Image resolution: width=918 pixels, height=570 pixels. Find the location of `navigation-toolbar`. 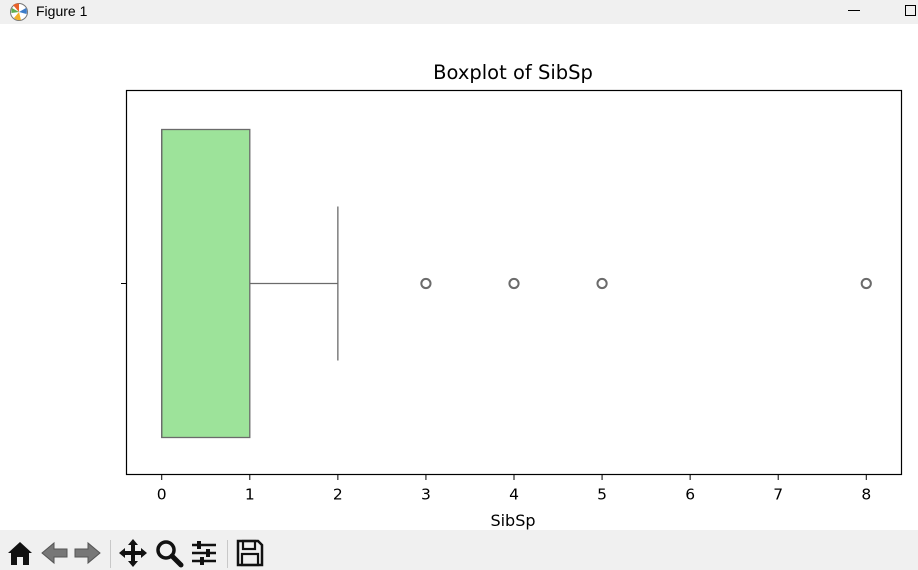

navigation-toolbar is located at coordinates (459, 550).